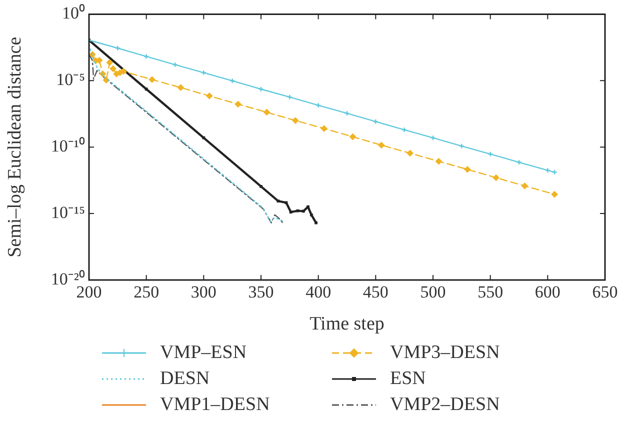  Describe the element at coordinates (215, 405) in the screenshot. I see `legend-label: VMP1–DESN` at that location.